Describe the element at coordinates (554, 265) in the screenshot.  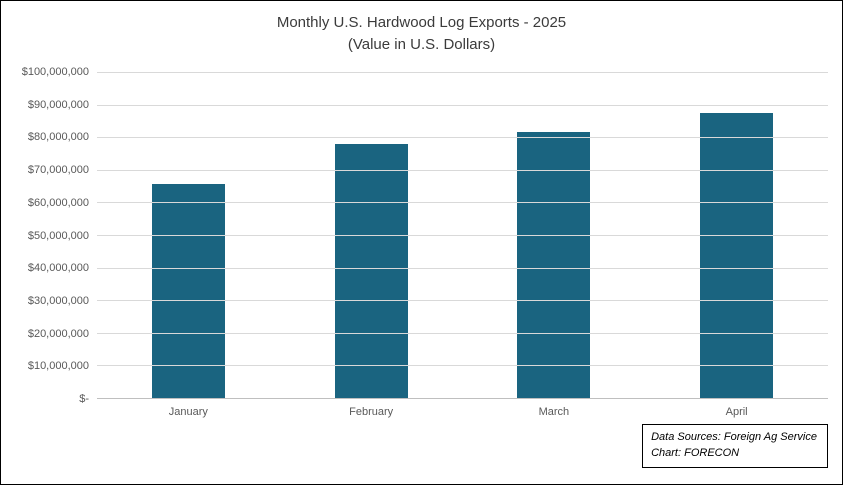
I see `bar-march` at that location.